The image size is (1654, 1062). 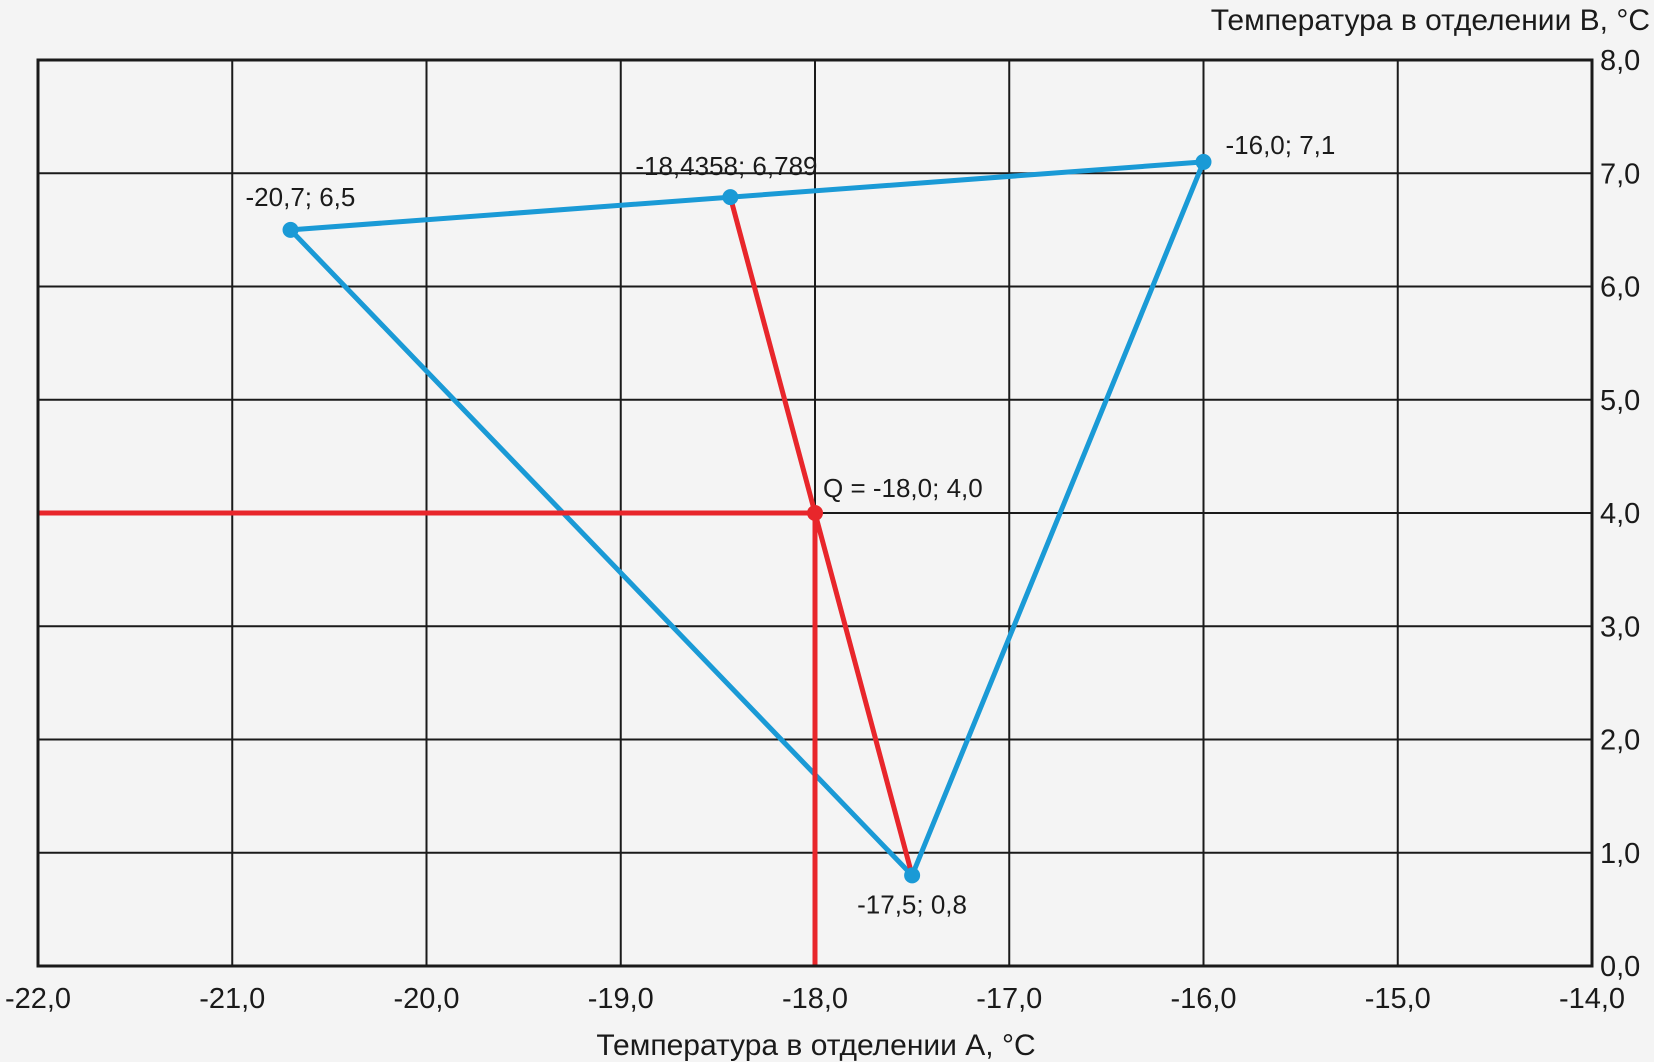 What do you see at coordinates (1620, 288) in the screenshot?
I see `y-tick-label: 6,0` at bounding box center [1620, 288].